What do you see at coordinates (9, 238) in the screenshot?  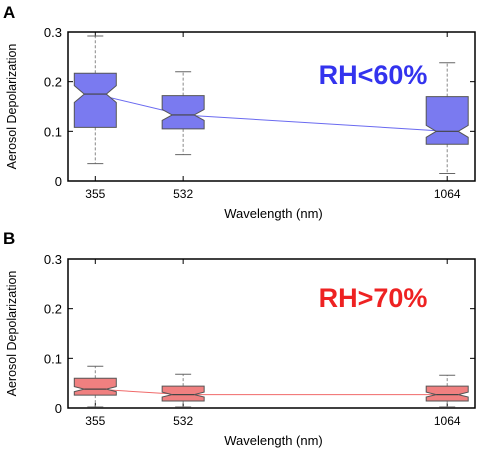 I see `panel-label: B` at bounding box center [9, 238].